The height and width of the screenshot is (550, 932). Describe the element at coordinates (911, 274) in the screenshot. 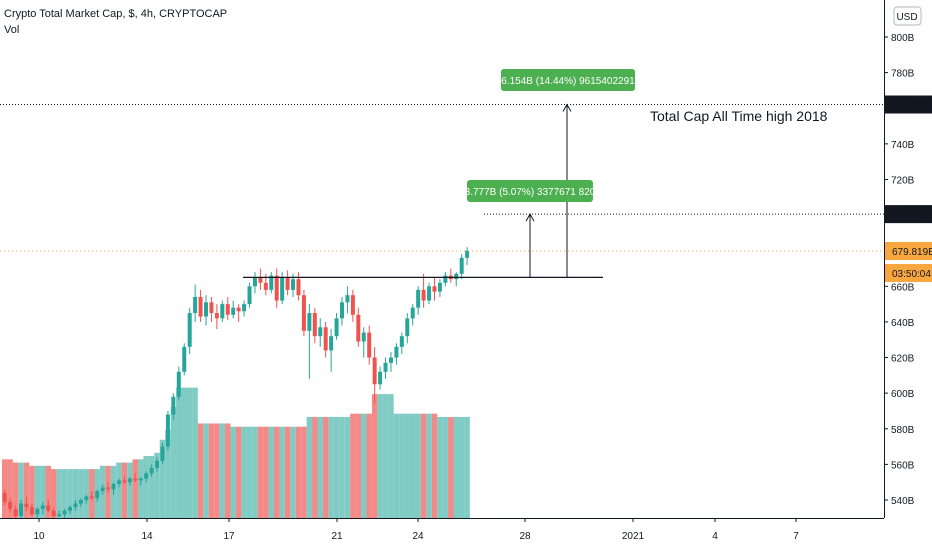

I see `price-tag: 03:50:04` at that location.